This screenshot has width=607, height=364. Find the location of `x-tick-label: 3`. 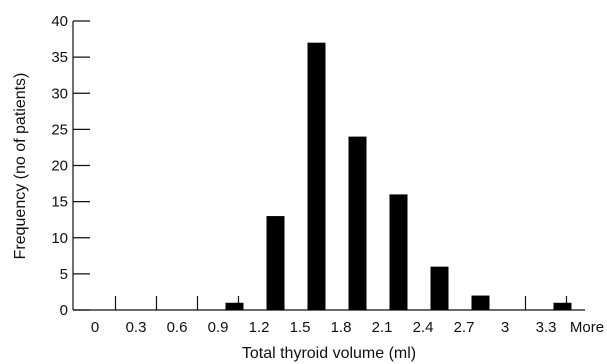

x-tick-label: 3 is located at coordinates (505, 327).